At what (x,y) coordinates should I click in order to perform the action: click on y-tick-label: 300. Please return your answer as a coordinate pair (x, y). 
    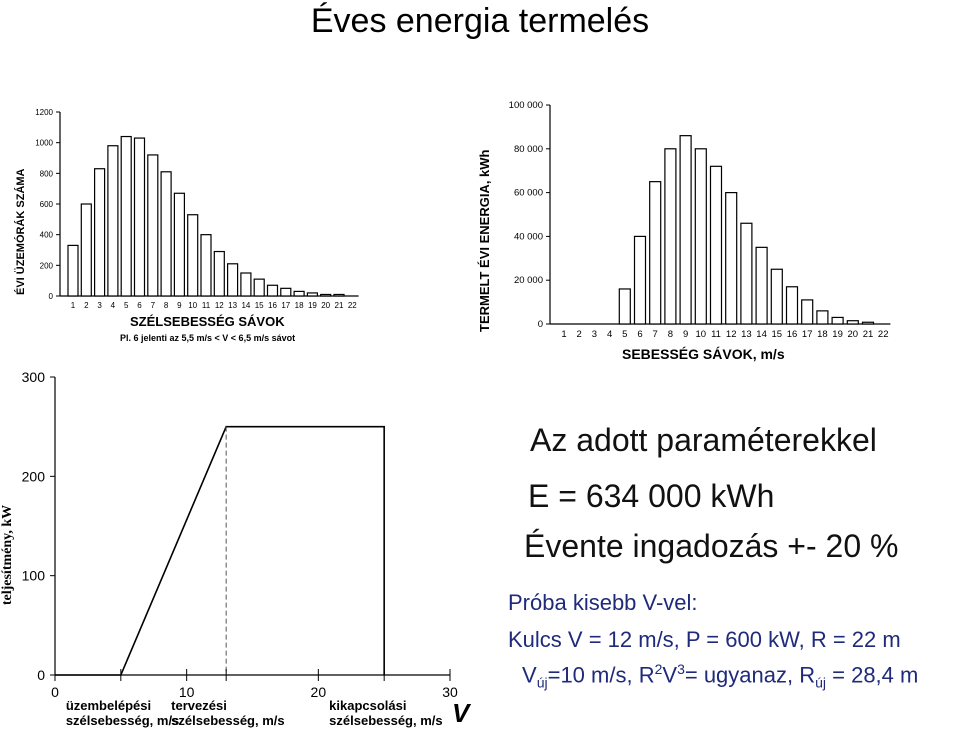
    Looking at the image, I should click on (34, 377).